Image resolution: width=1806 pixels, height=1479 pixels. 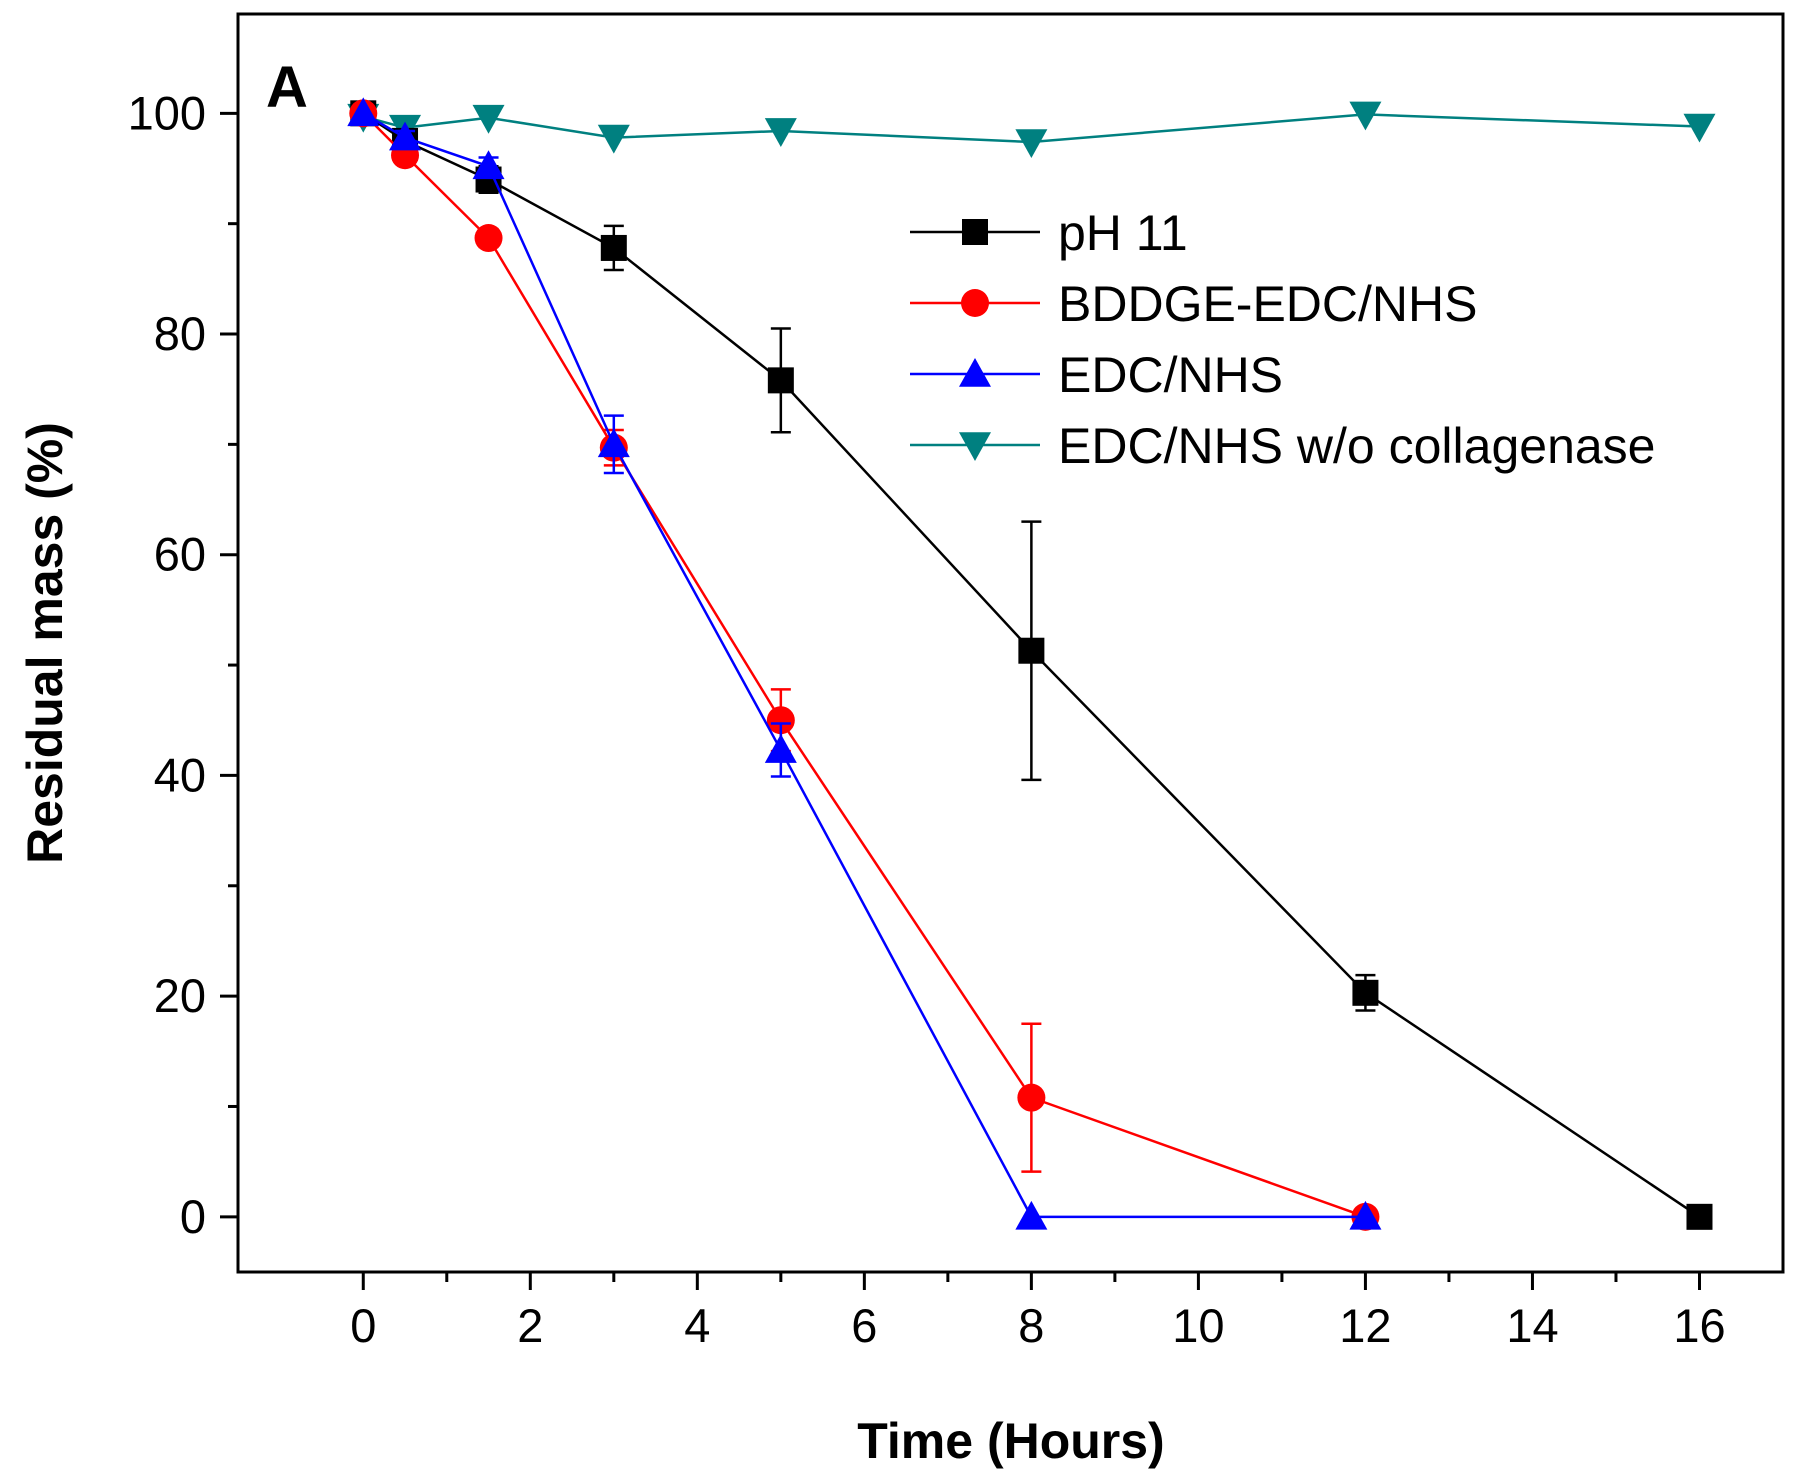 I want to click on x-axis-title: Time (Hours), so click(x=1010, y=1441).